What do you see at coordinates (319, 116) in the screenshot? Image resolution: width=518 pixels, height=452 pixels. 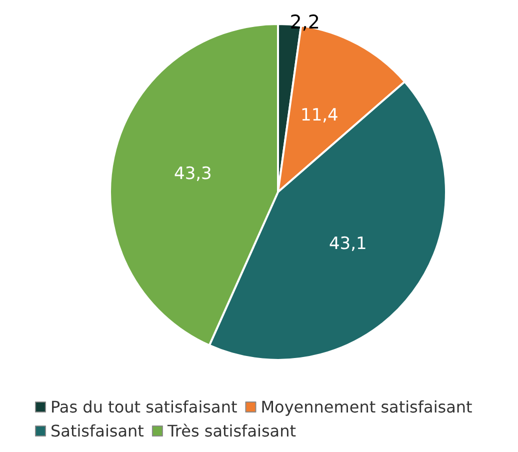 I see `data-label: 11,4` at bounding box center [319, 116].